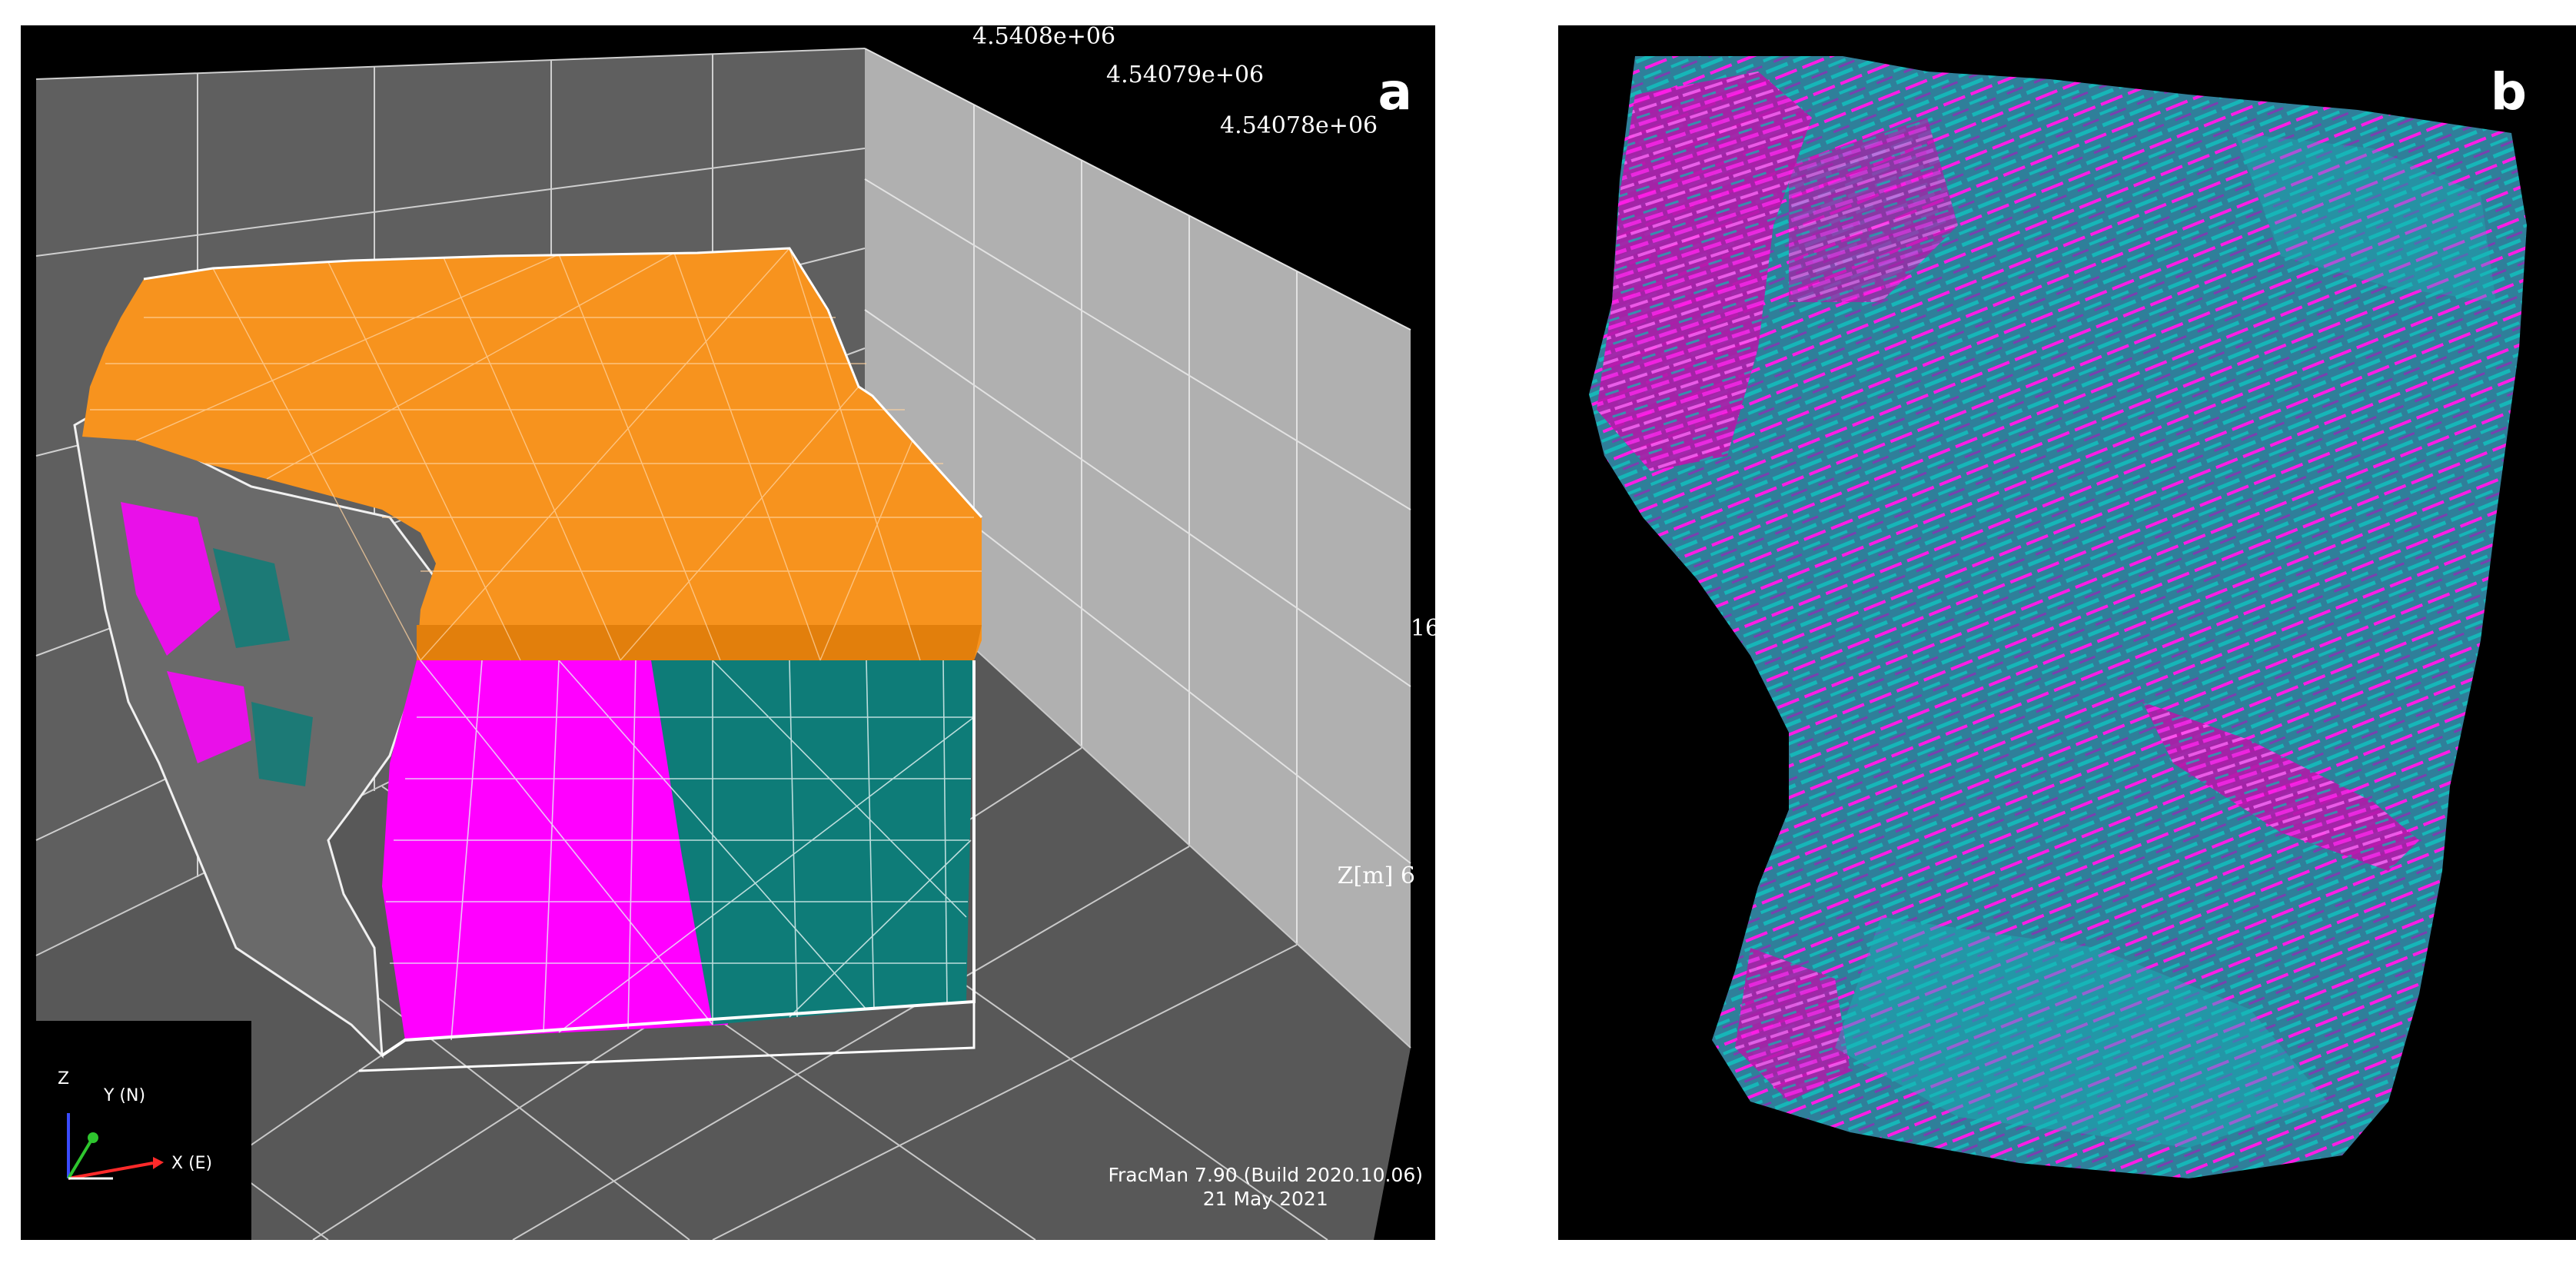  What do you see at coordinates (1422, 628) in the screenshot?
I see `z-tick-label-16: 16` at bounding box center [1422, 628].